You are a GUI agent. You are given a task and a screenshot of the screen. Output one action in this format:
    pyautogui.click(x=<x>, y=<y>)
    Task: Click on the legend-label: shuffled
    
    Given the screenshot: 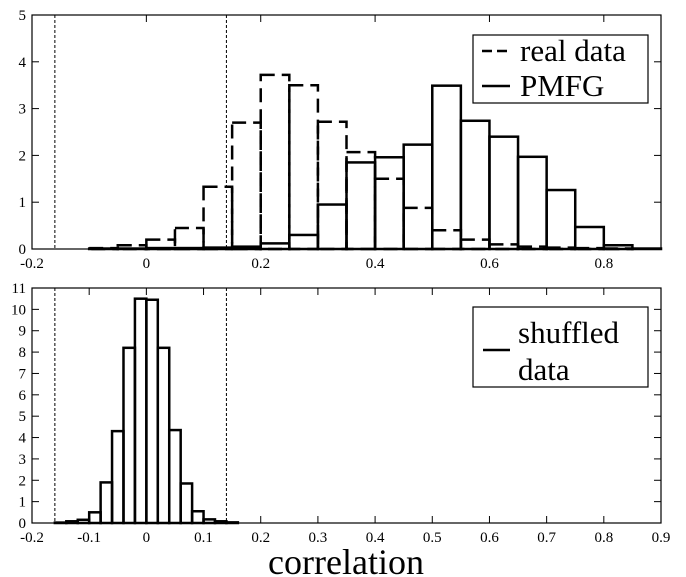 What is the action you would take?
    pyautogui.click(x=569, y=332)
    